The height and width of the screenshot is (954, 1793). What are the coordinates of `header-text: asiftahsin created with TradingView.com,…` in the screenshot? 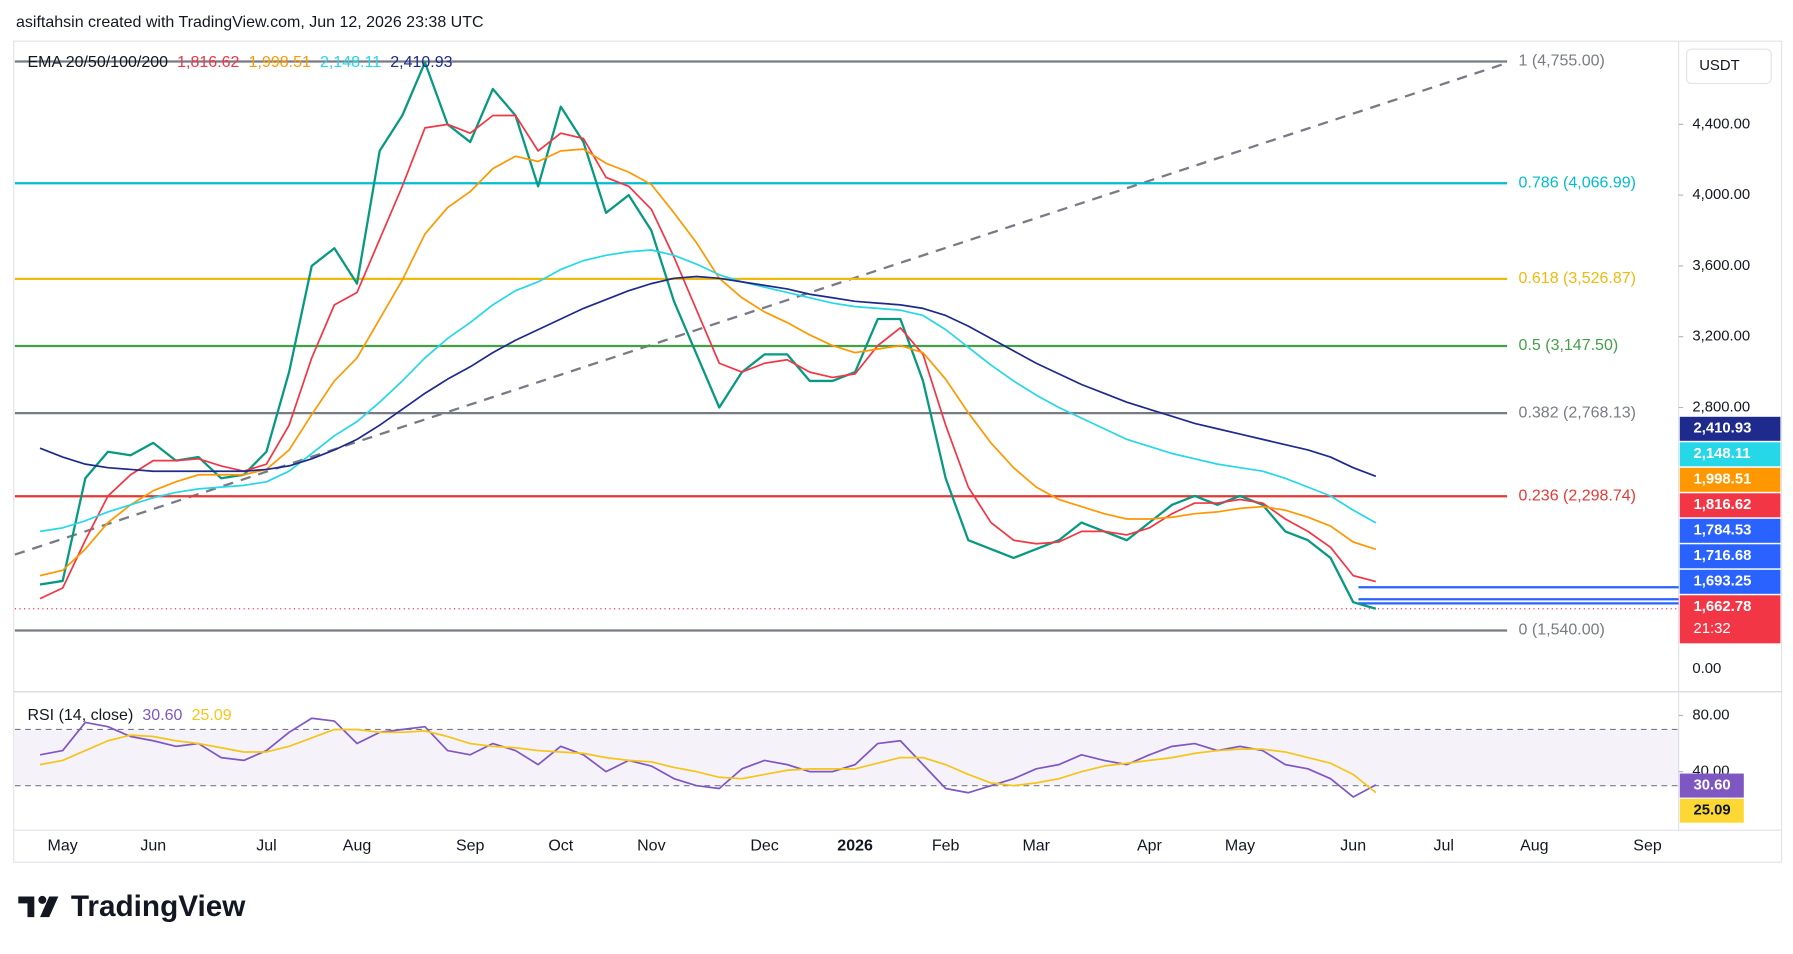 It's located at (250, 22).